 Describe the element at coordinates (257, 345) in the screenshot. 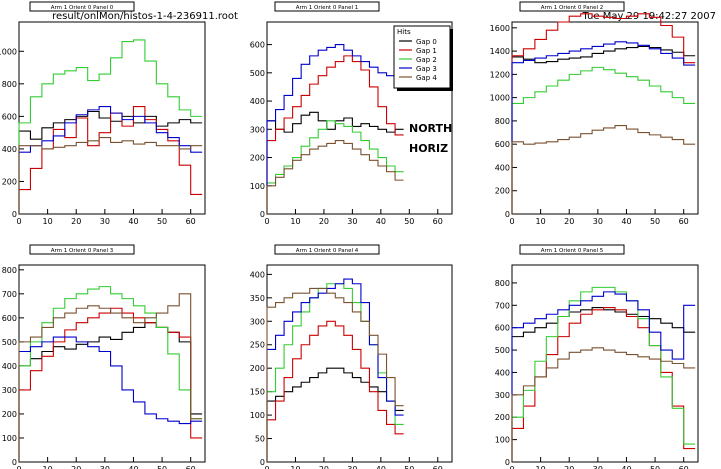

I see `y-tick-label: 250` at that location.